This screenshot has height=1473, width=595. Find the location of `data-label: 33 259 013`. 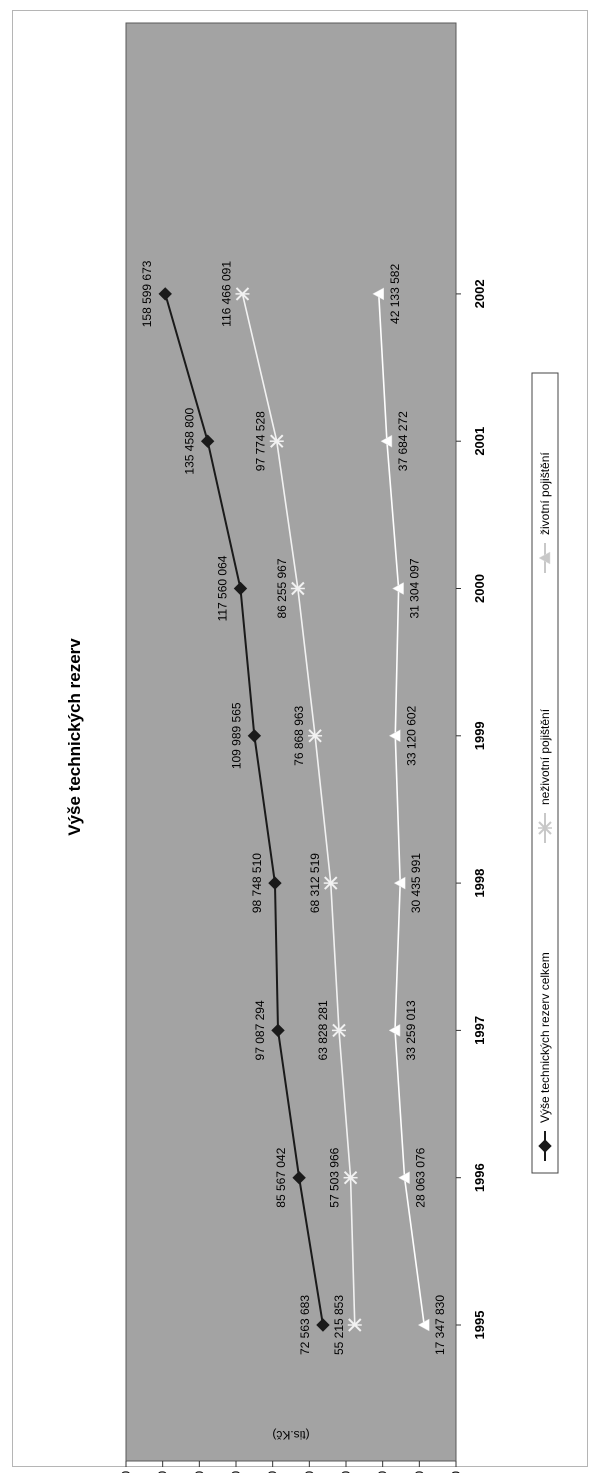

data-label: 33 259 013 is located at coordinates (411, 1030).